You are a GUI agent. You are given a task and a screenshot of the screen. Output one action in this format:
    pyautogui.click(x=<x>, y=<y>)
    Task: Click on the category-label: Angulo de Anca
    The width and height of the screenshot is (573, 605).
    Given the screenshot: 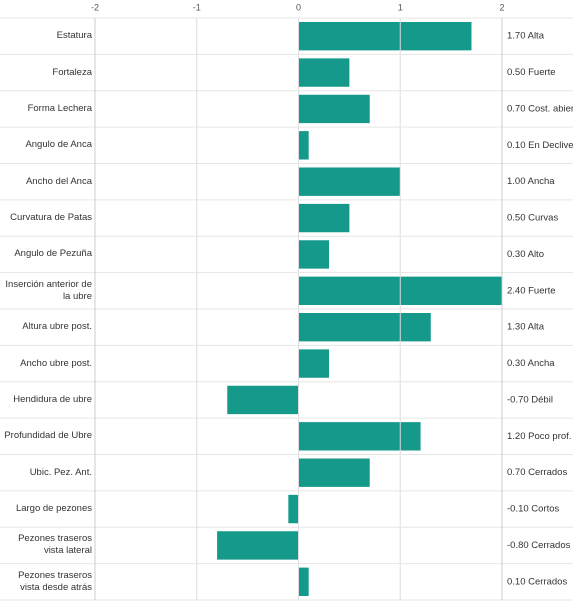 What is the action you would take?
    pyautogui.click(x=58, y=145)
    